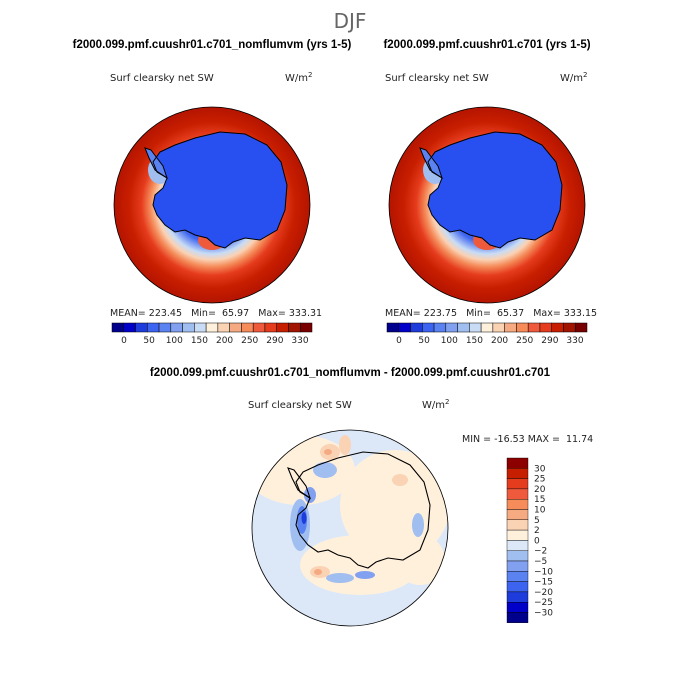 The image size is (700, 700). I want to click on panel-stats: MIN = -16.53 MAX = 11.74, so click(527, 439).